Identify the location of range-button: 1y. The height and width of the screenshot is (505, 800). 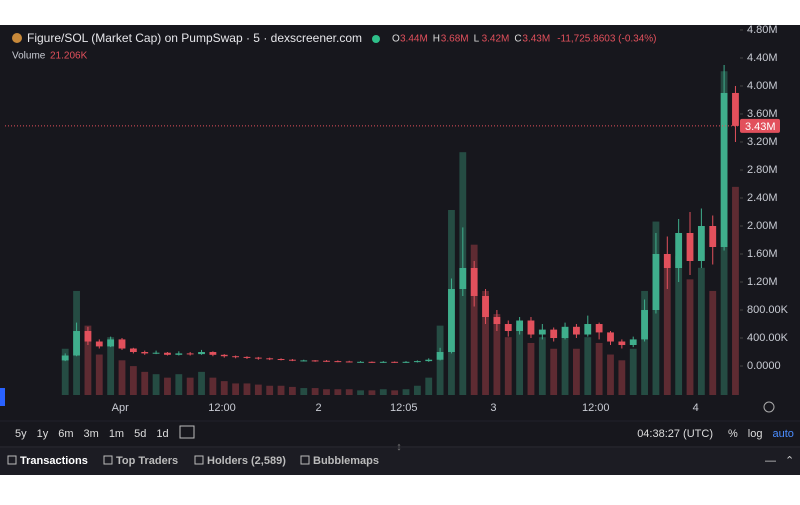
(43, 434).